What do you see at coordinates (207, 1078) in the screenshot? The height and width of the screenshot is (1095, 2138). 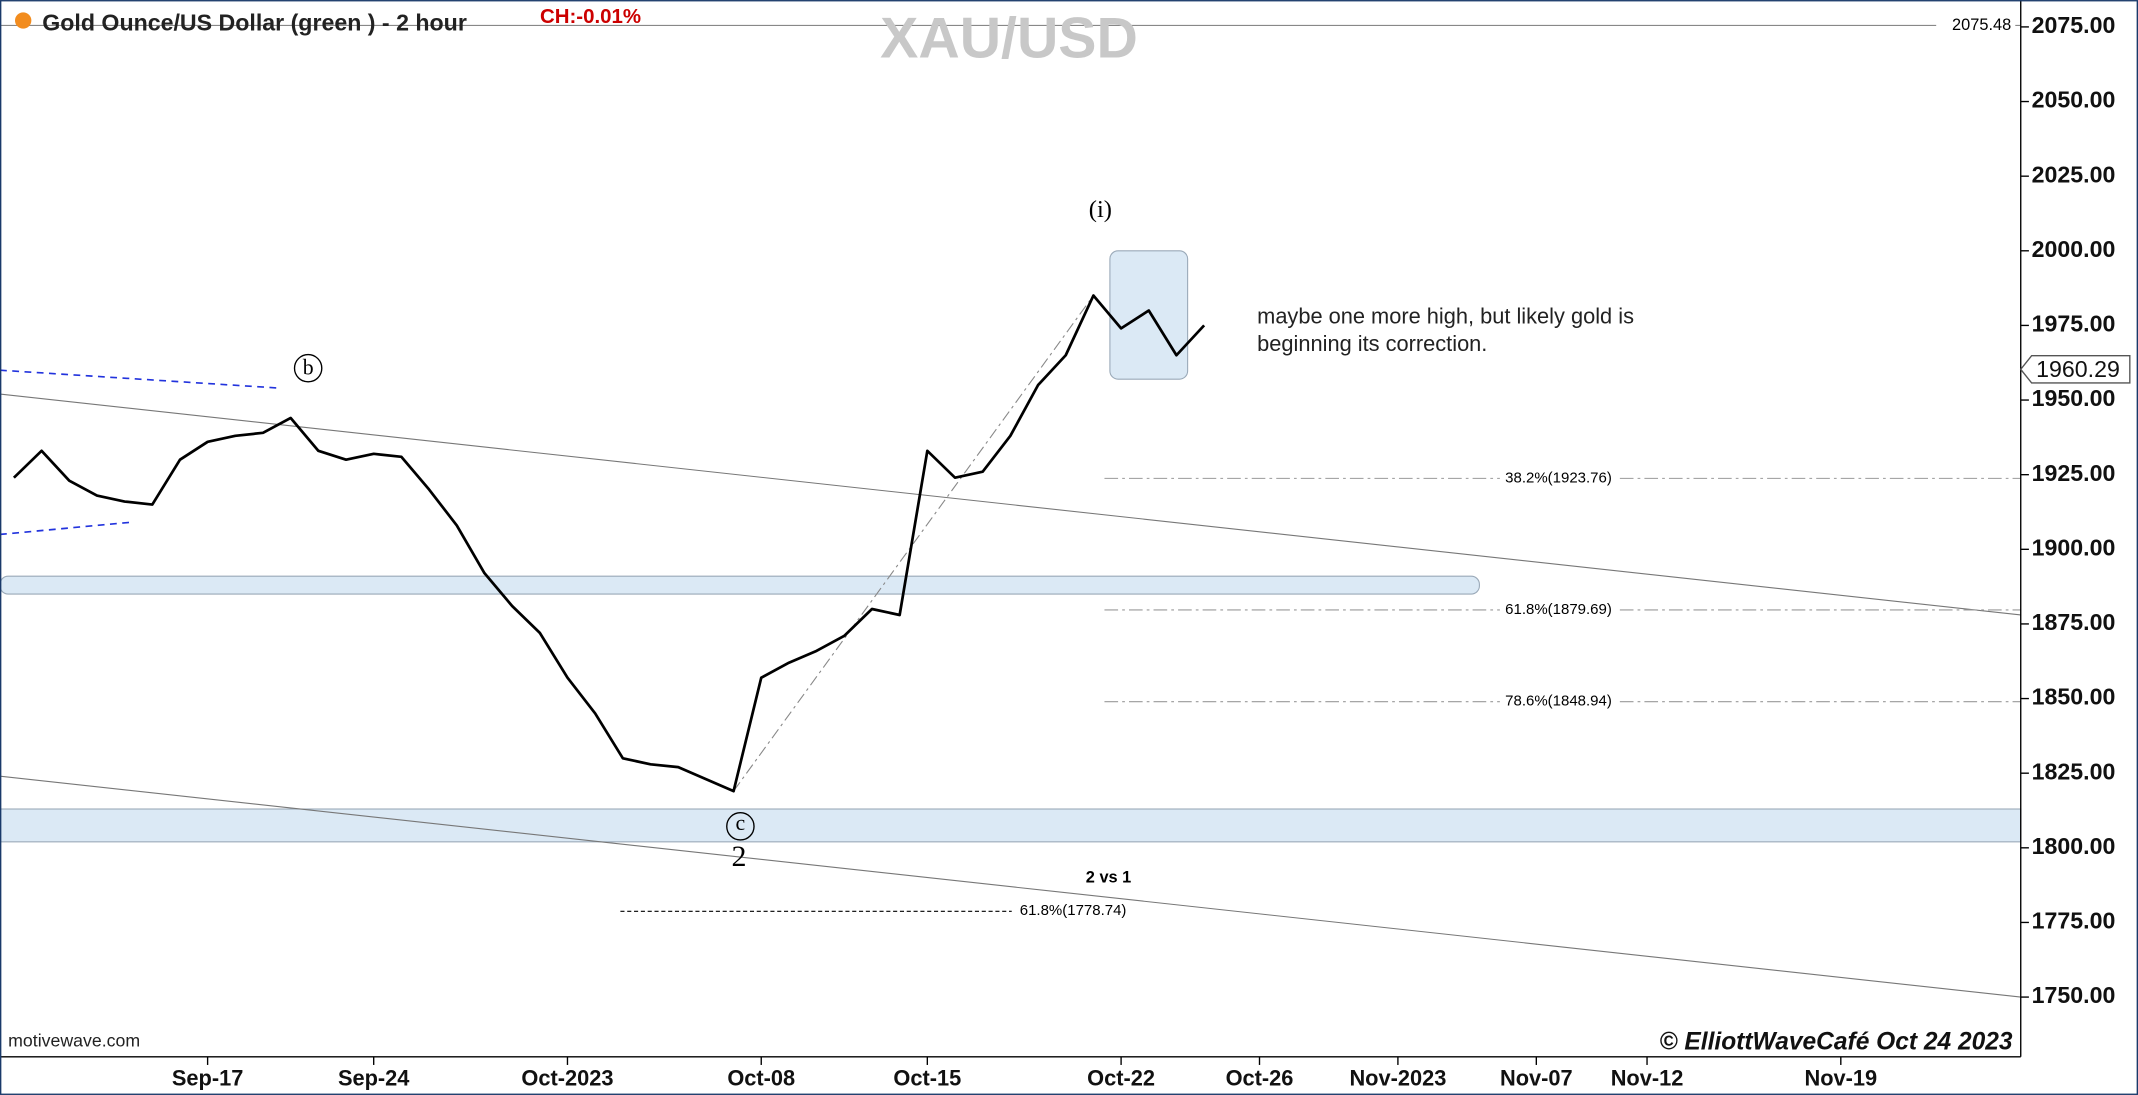 I see `x-tick-label: Sep-17` at bounding box center [207, 1078].